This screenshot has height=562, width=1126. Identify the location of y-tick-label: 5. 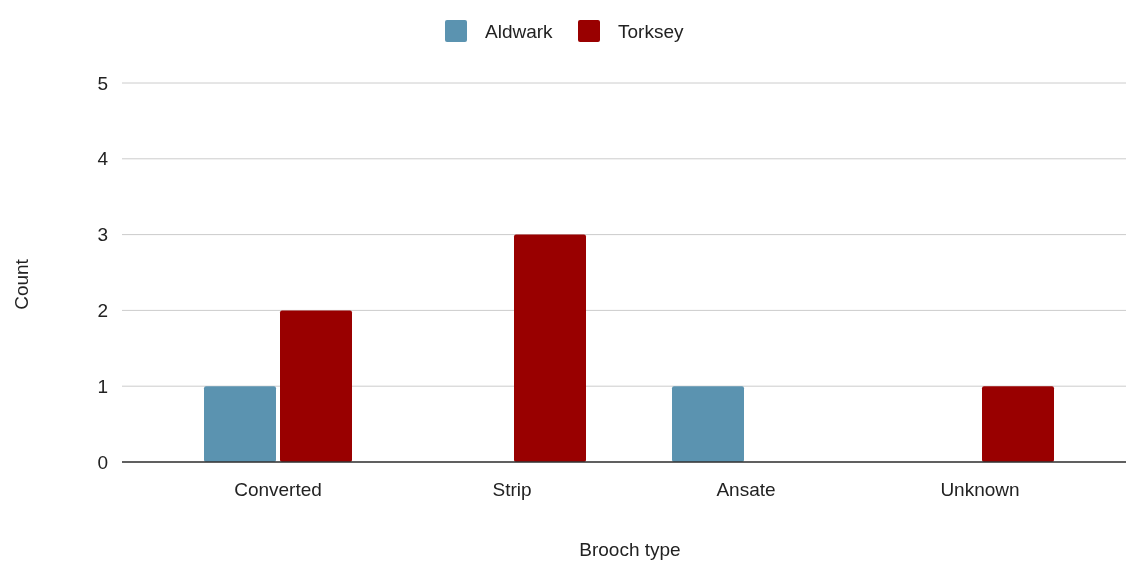
(102, 83).